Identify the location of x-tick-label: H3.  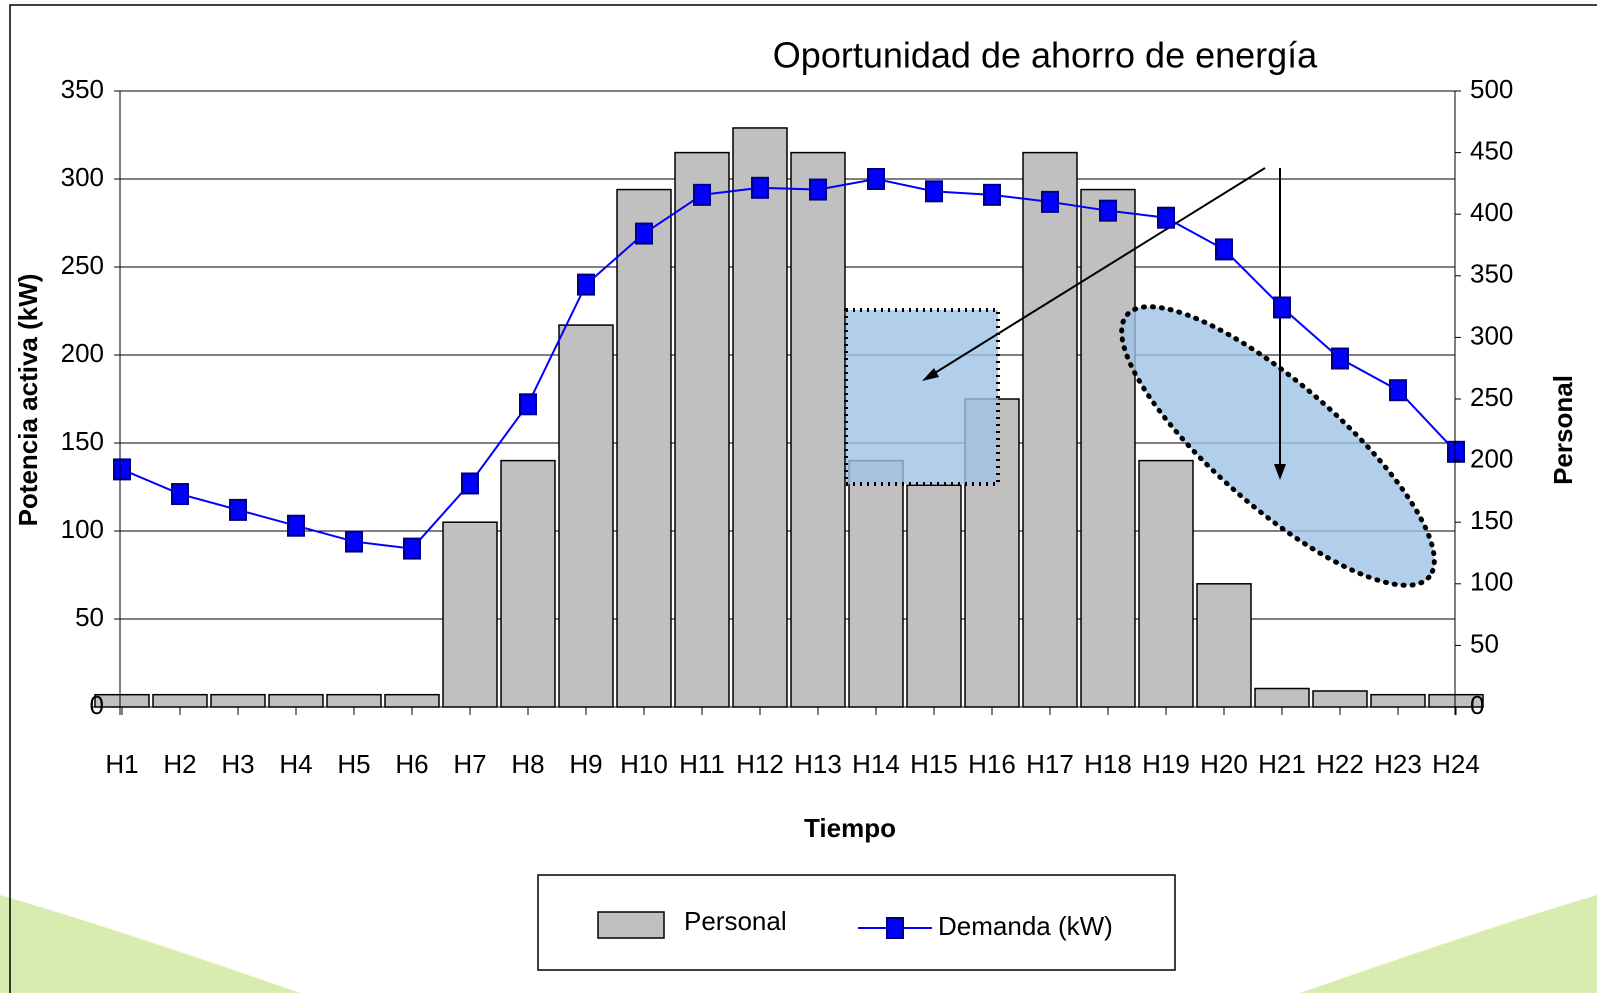
(237, 764).